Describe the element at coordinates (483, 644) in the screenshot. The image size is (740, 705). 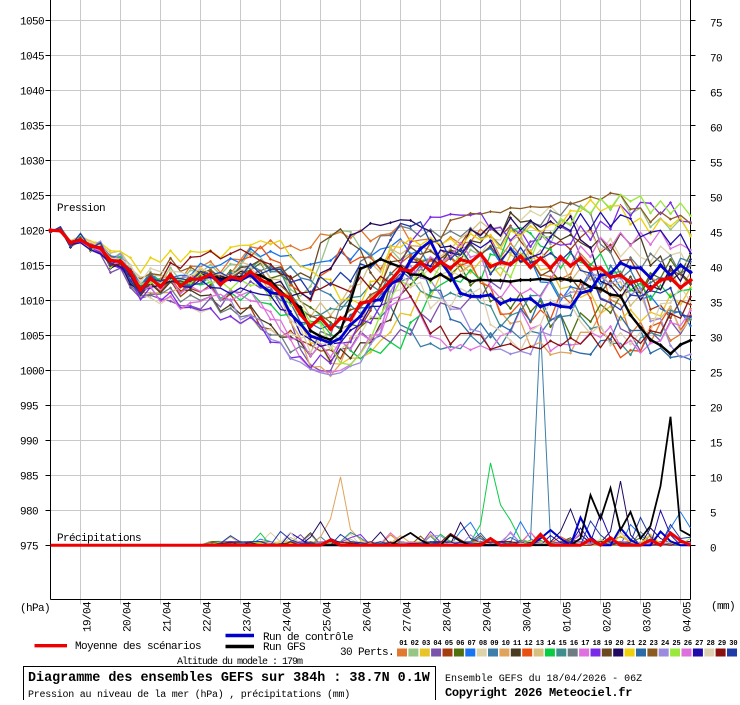
I see `svg-text: 08` at that location.